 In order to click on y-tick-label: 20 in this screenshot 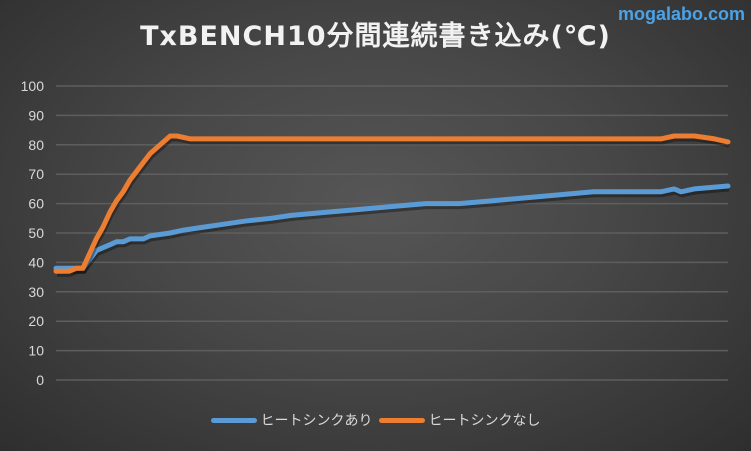, I will do `click(36, 321)`.